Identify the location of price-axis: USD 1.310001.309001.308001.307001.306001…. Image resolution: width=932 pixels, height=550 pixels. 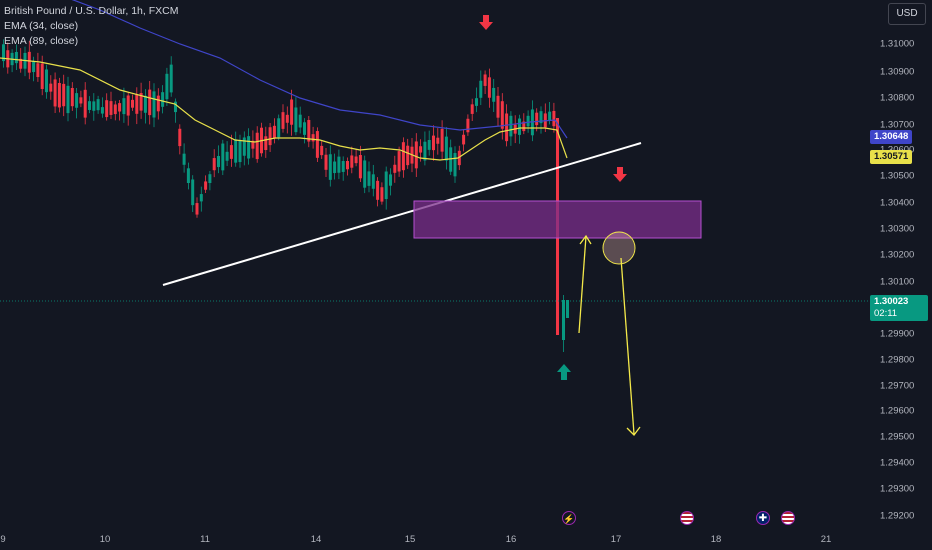
(901, 265).